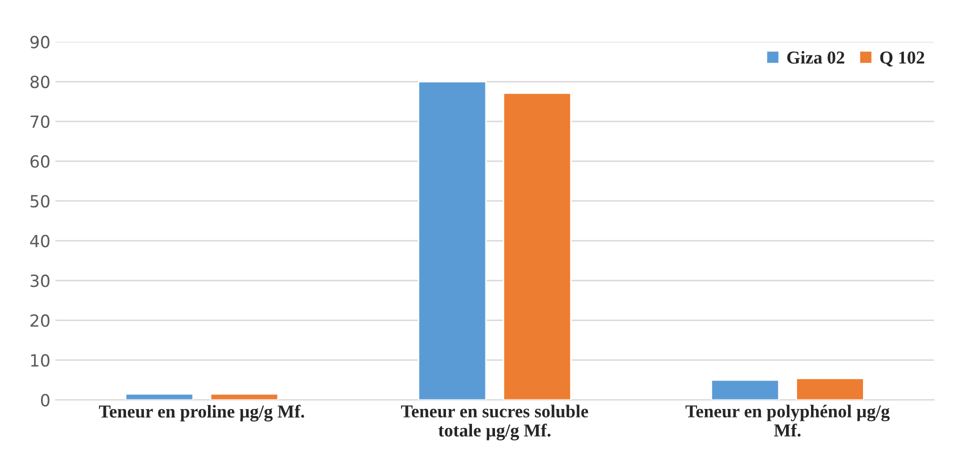 The width and height of the screenshot is (955, 465). Describe the element at coordinates (40, 201) in the screenshot. I see `y-tick-label: 50` at that location.